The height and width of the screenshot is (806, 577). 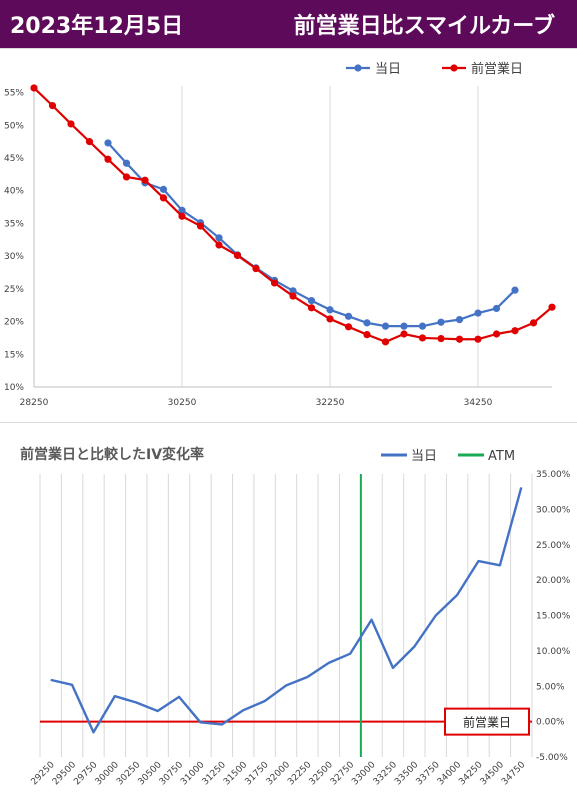 What do you see at coordinates (550, 687) in the screenshot?
I see `y-tick-label: 5.00%` at bounding box center [550, 687].